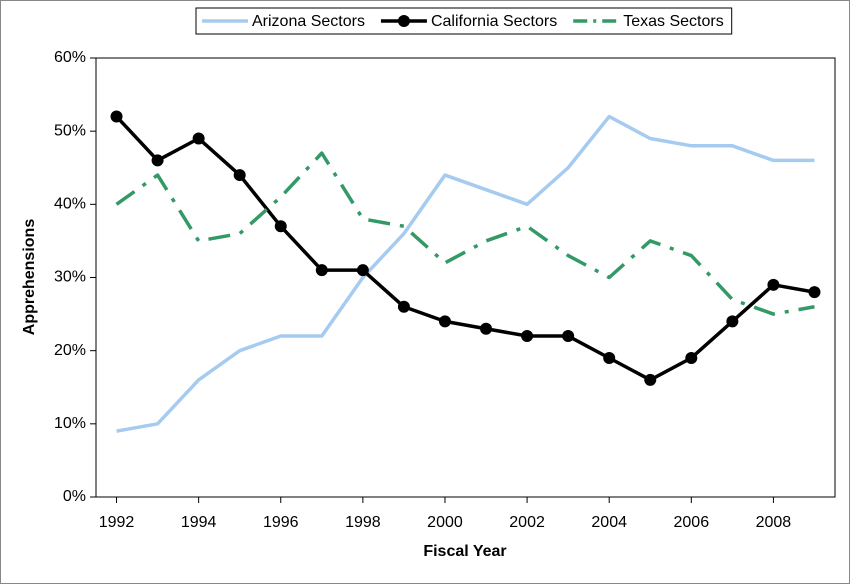 The height and width of the screenshot is (584, 850). Describe the element at coordinates (445, 522) in the screenshot. I see `x-tick-label: 2000` at that location.